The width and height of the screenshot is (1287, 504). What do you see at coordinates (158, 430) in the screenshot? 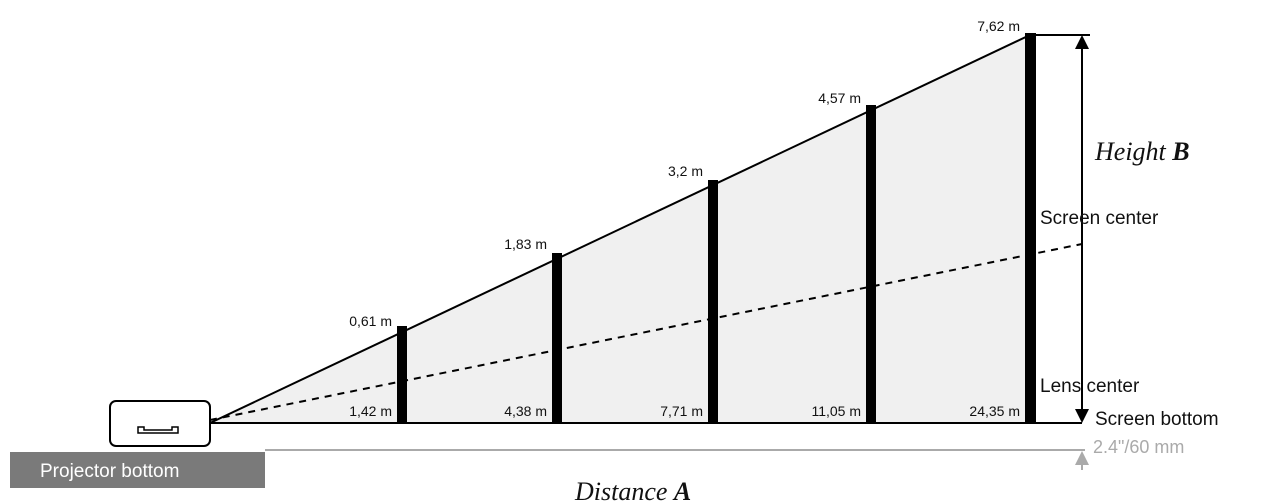
I see `projector-lens` at bounding box center [158, 430].